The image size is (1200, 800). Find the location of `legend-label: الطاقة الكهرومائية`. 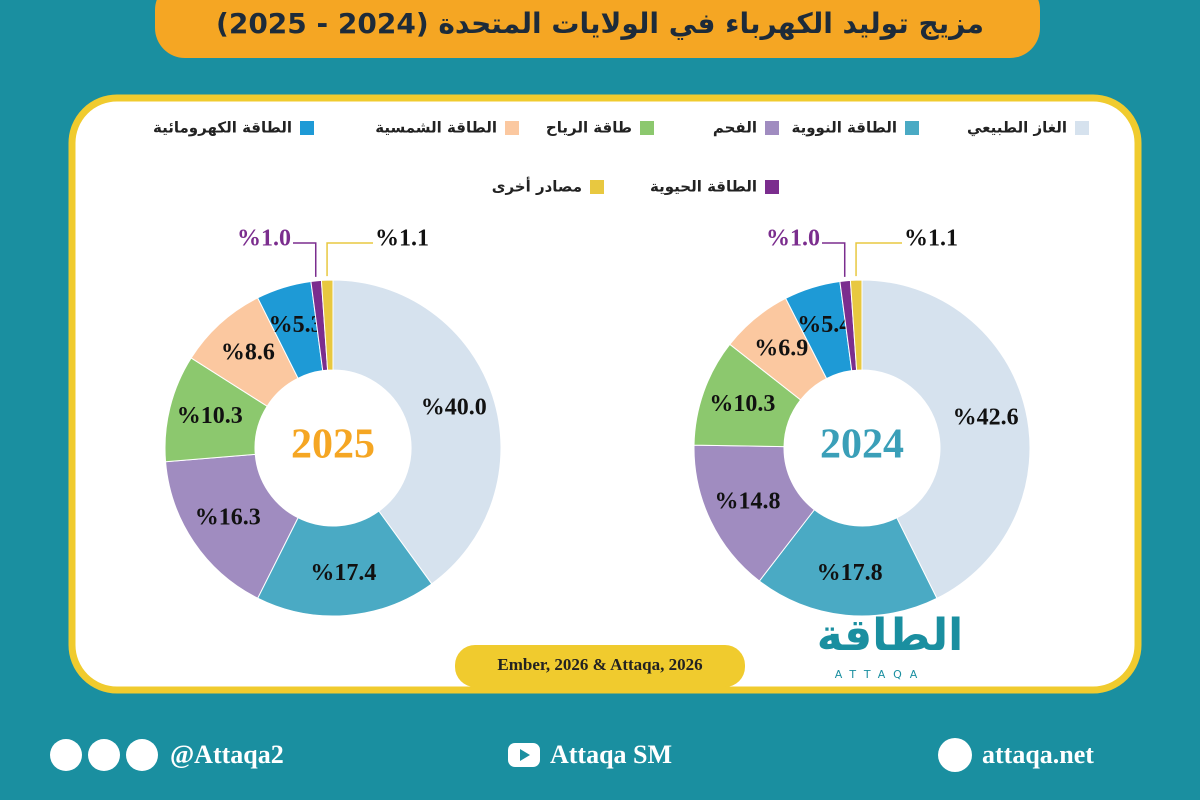

legend-label: الطاقة الكهرومائية is located at coordinates (222, 128).